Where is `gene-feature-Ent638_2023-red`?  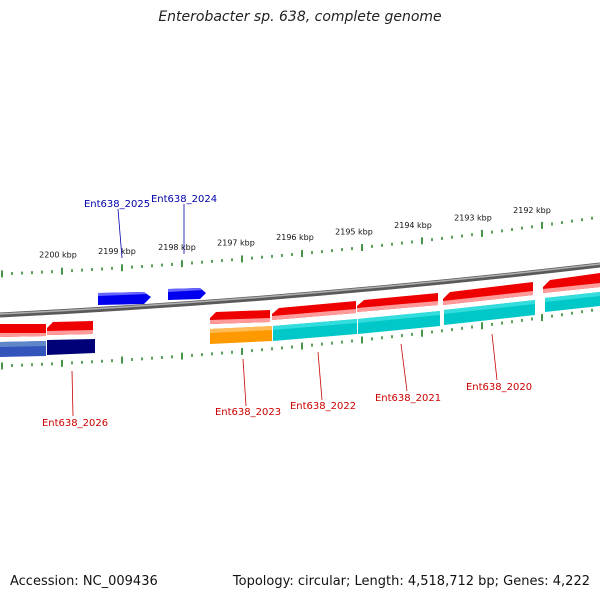
gene-feature-Ent638_2023-red is located at coordinates (240, 317).